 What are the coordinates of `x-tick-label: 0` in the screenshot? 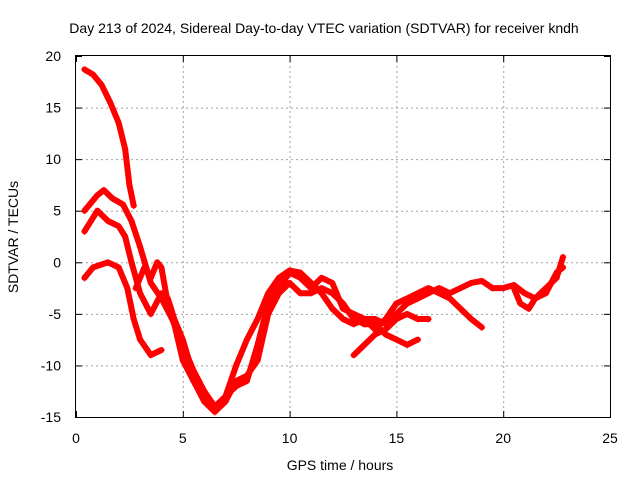 It's located at (76, 438).